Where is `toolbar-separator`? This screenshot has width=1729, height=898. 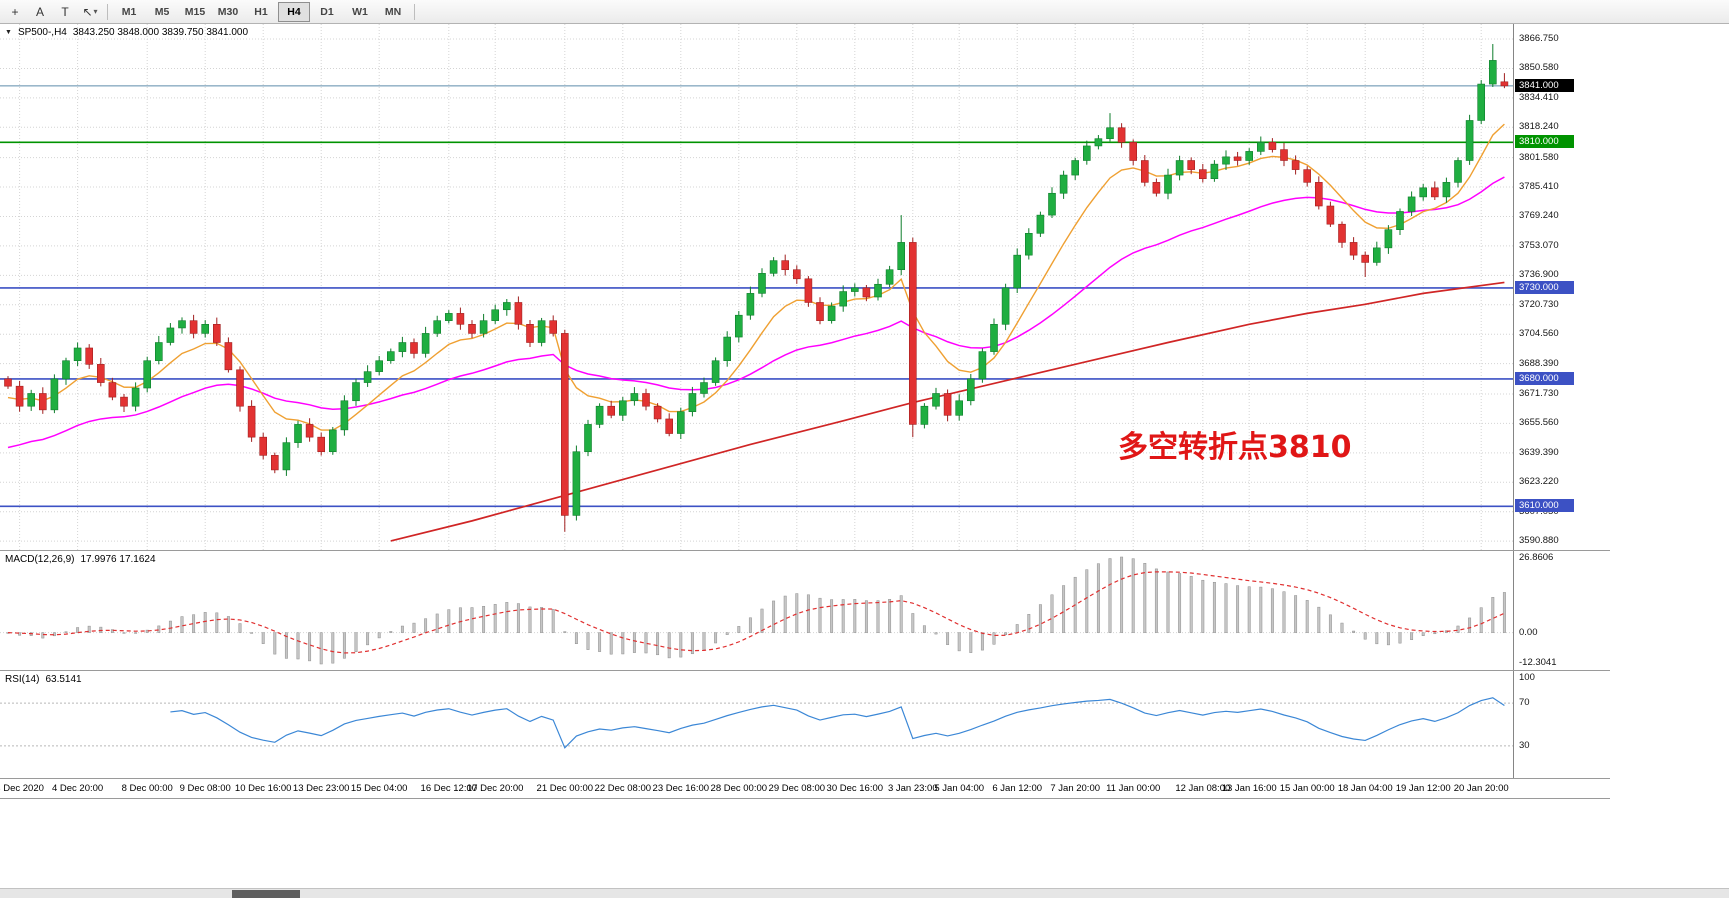 toolbar-separator is located at coordinates (107, 11).